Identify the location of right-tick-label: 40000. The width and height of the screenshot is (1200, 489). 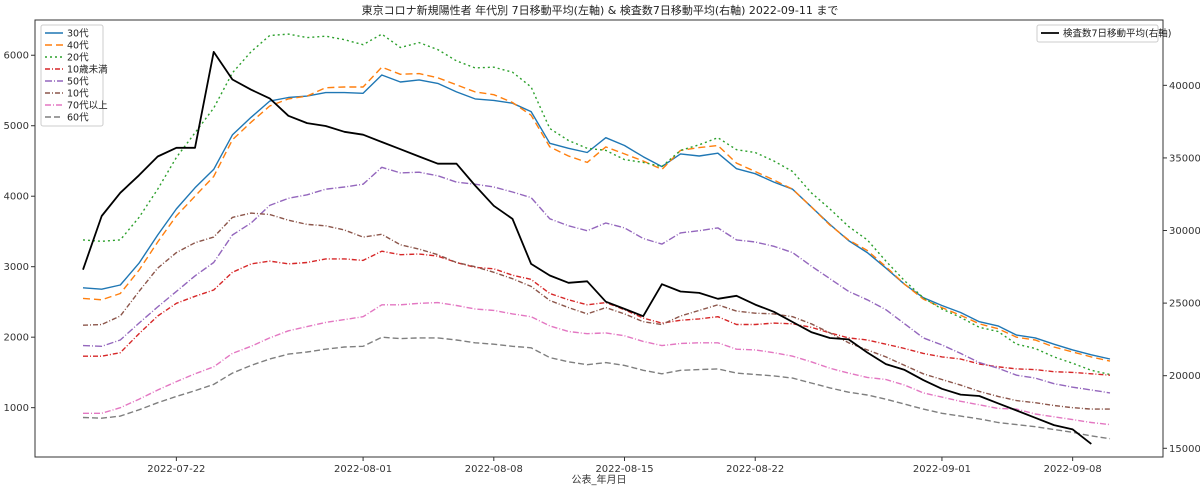
(1184, 86).